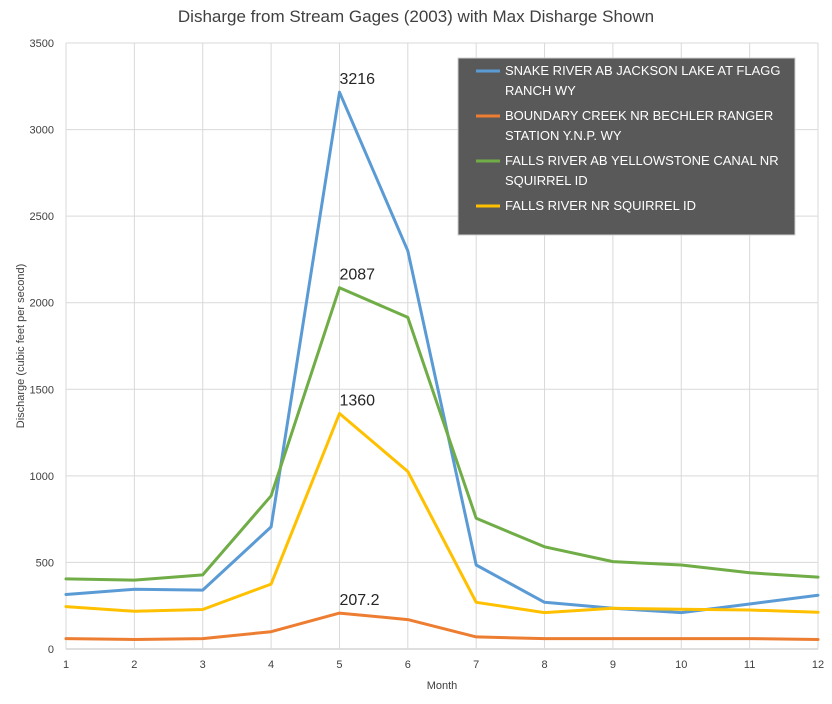 The width and height of the screenshot is (832, 704). Describe the element at coordinates (357, 275) in the screenshot. I see `max-label: 2087` at that location.